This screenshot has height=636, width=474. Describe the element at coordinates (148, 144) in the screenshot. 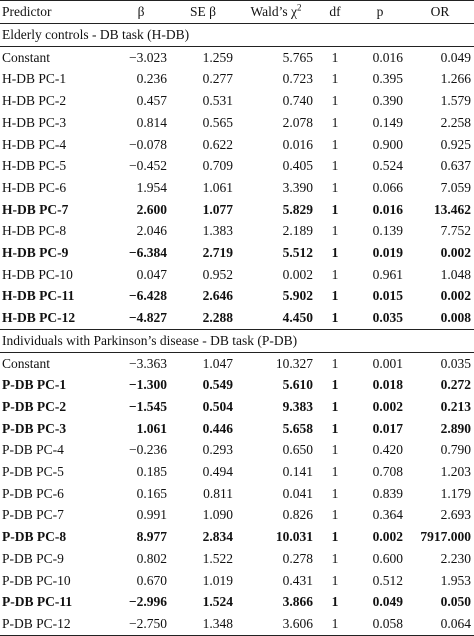

I see `cell-beta: −0.078` at that location.